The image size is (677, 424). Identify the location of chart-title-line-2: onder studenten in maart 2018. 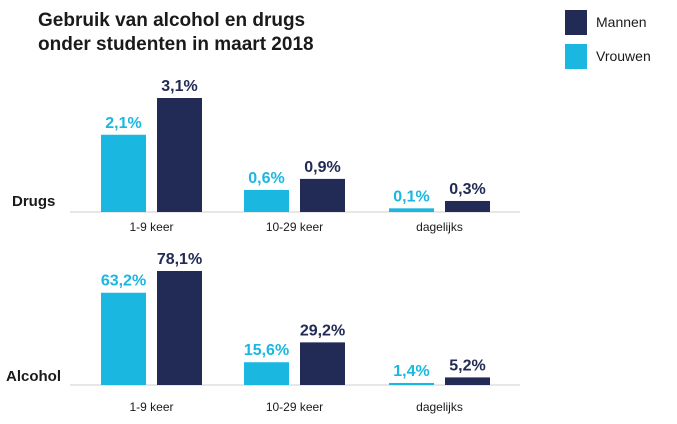
(176, 44).